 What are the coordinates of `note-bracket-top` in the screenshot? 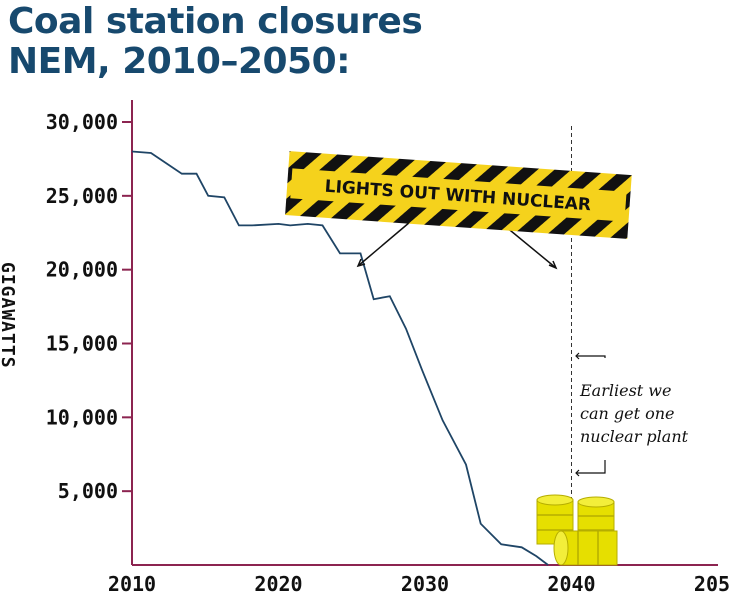 It's located at (591, 356).